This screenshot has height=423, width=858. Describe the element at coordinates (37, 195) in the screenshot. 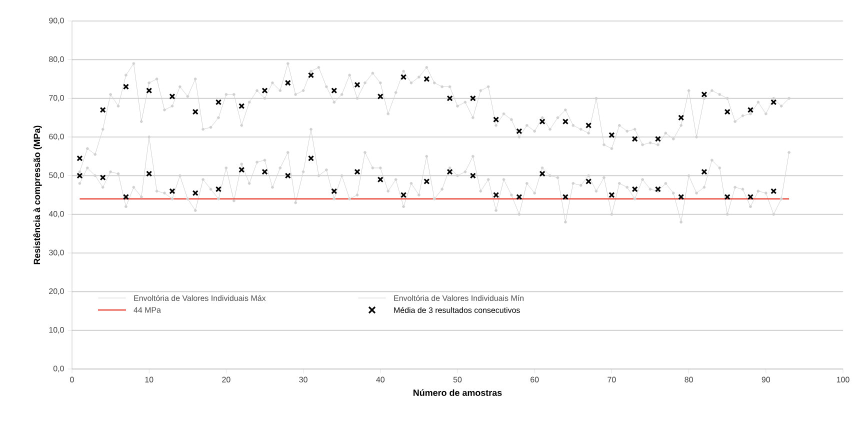

I see `y-axis-title: Resistência à compressão (MPa)` at that location.